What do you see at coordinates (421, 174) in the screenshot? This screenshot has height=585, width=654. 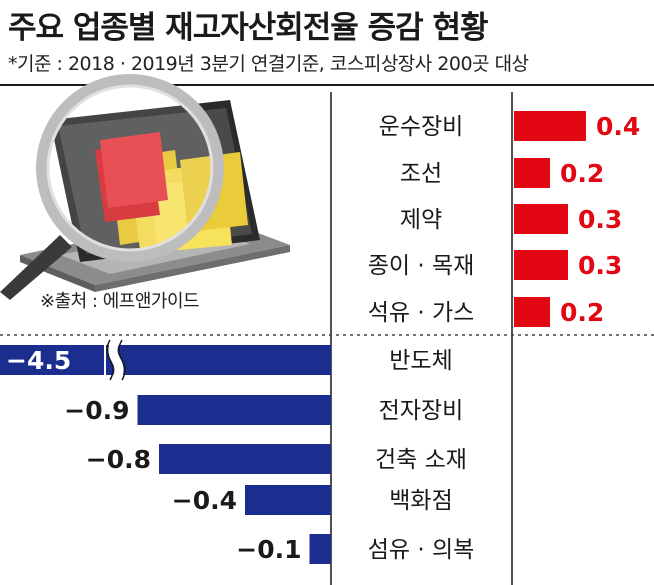 I see `category-label: 조선` at bounding box center [421, 174].